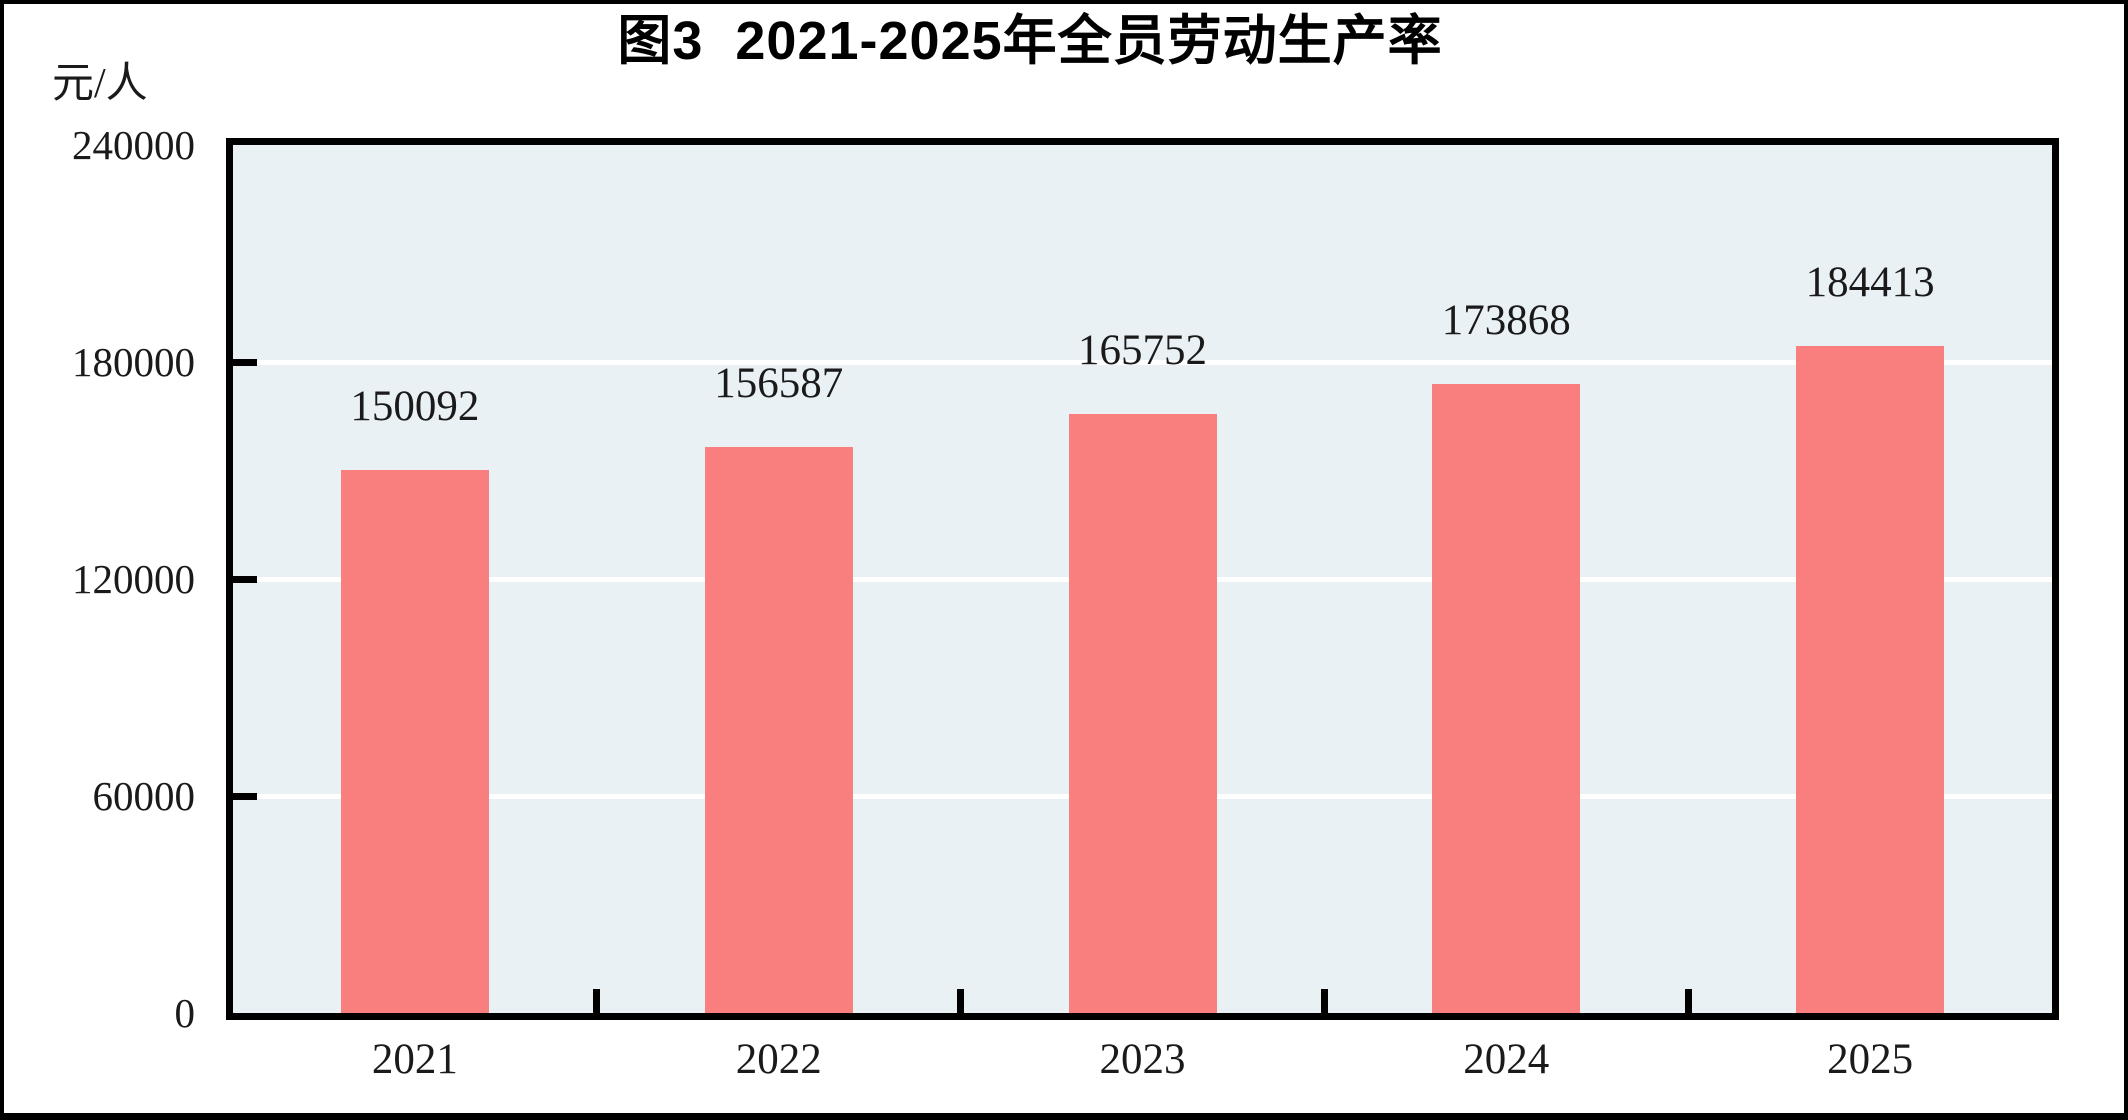  I want to click on x-tick-label-2022: 2022, so click(778, 1059).